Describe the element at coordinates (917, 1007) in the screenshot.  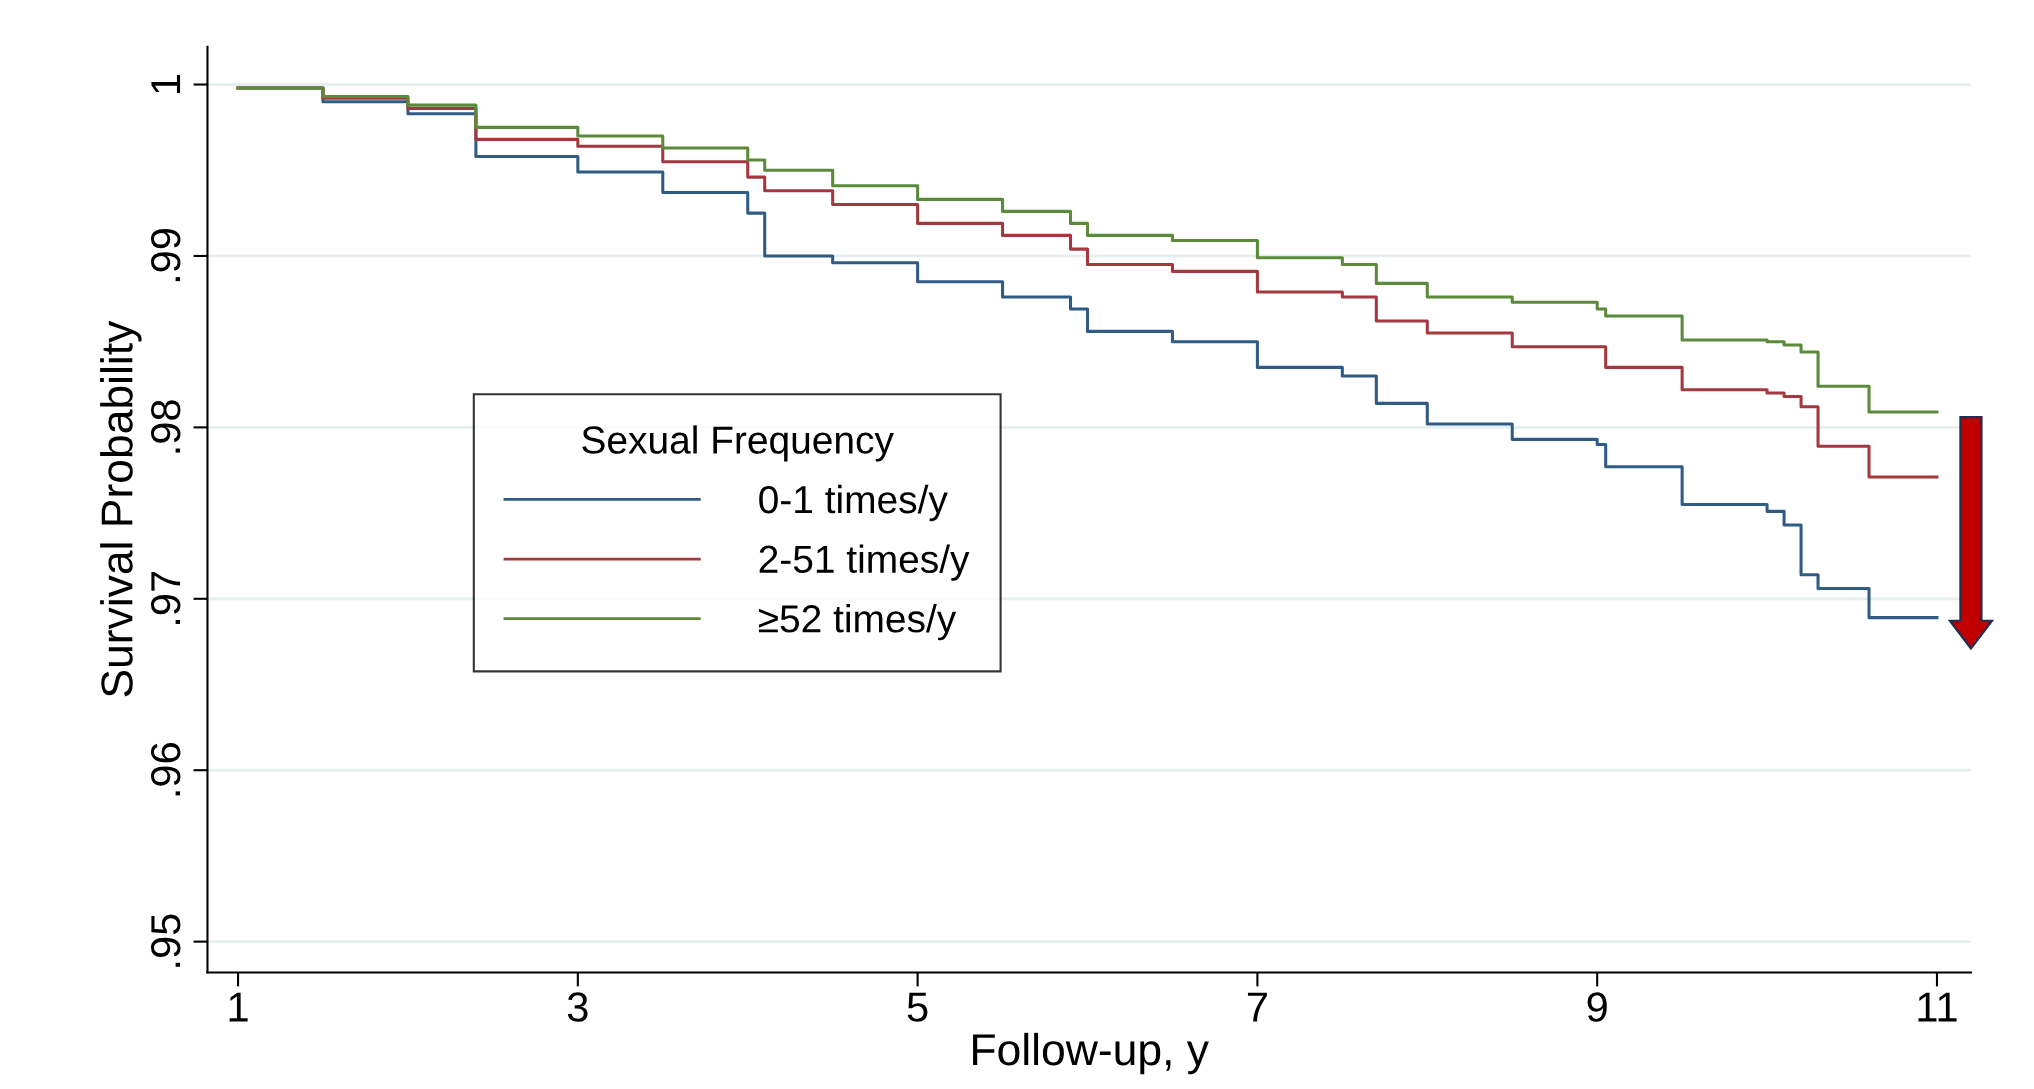
I see `x-tick-label: 5` at that location.